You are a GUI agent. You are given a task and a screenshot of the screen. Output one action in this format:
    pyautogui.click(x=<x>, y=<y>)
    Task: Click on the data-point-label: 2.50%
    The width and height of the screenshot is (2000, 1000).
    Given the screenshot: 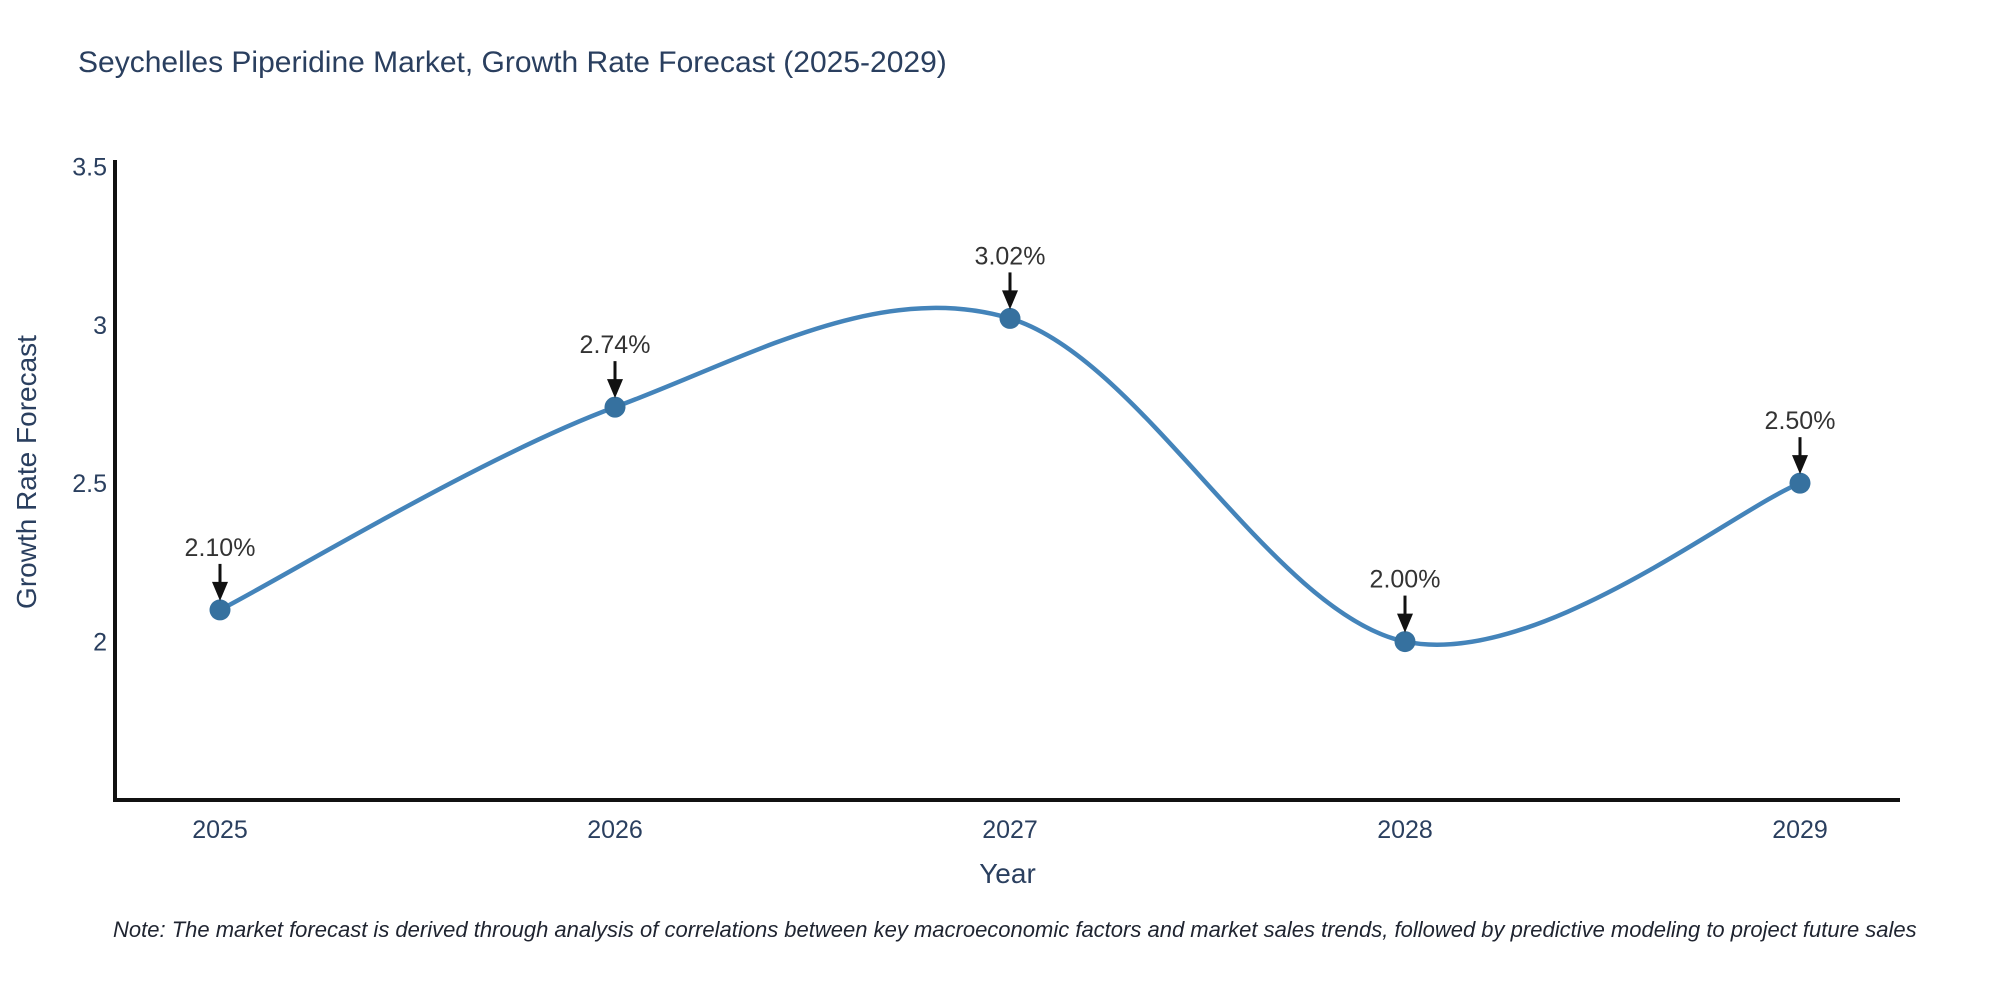 What is the action you would take?
    pyautogui.click(x=1800, y=421)
    